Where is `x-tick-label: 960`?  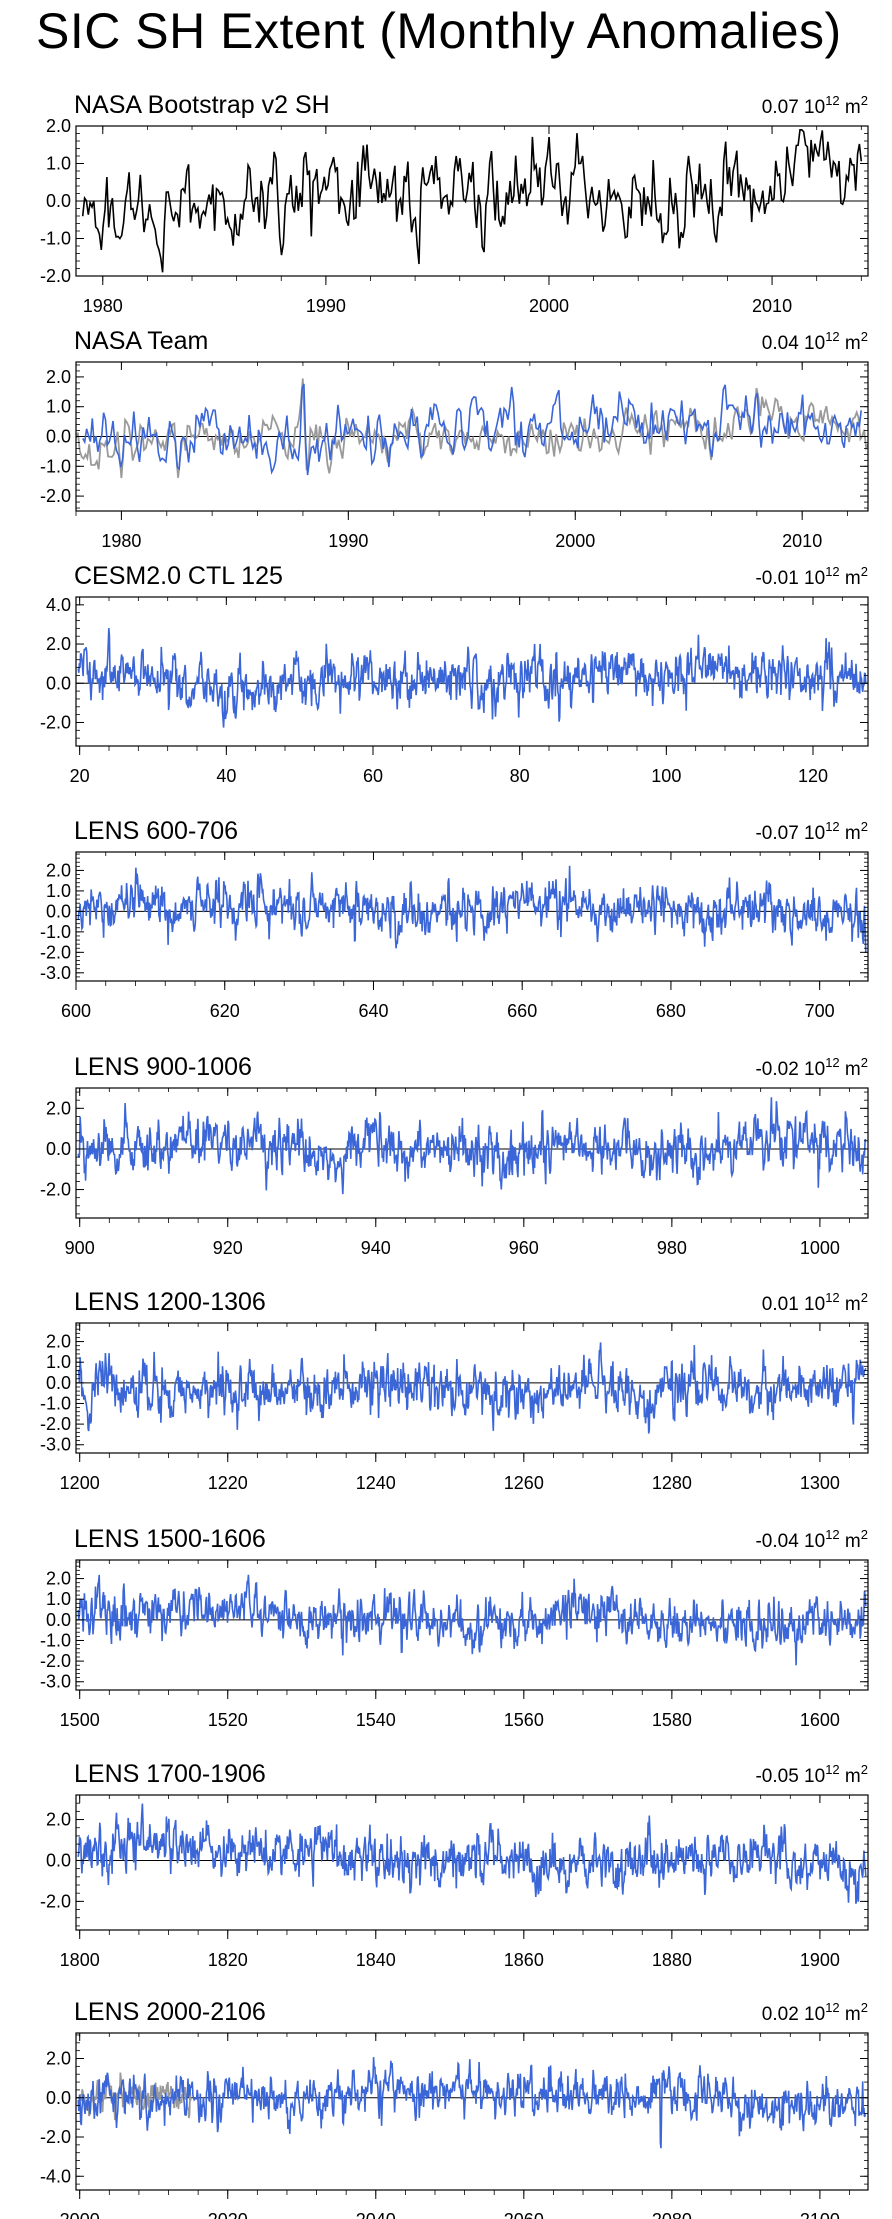 x-tick-label: 960 is located at coordinates (524, 1248).